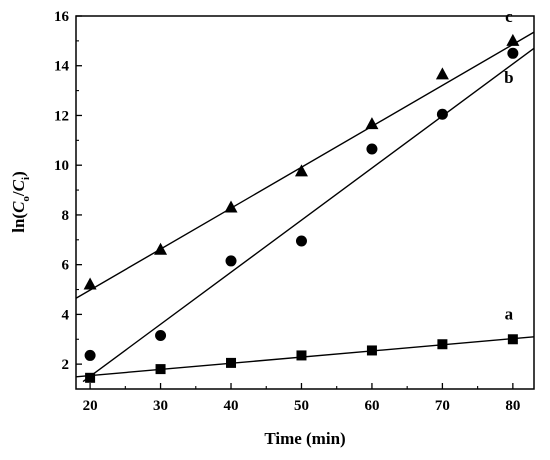 The width and height of the screenshot is (550, 460). Describe the element at coordinates (231, 406) in the screenshot. I see `x-tick-label: 40` at that location.